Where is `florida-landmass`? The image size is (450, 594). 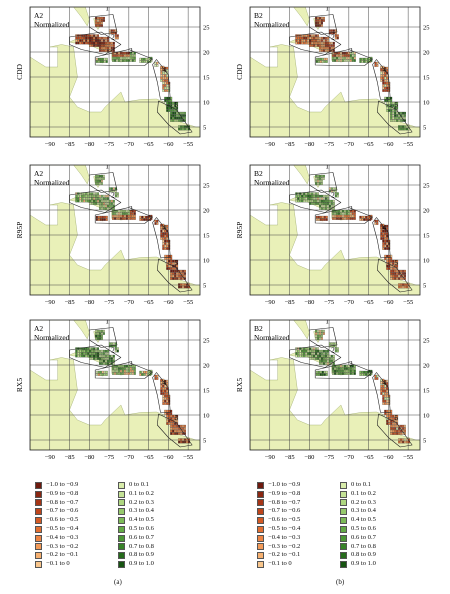 florida-landmass is located at coordinates (60, 17).